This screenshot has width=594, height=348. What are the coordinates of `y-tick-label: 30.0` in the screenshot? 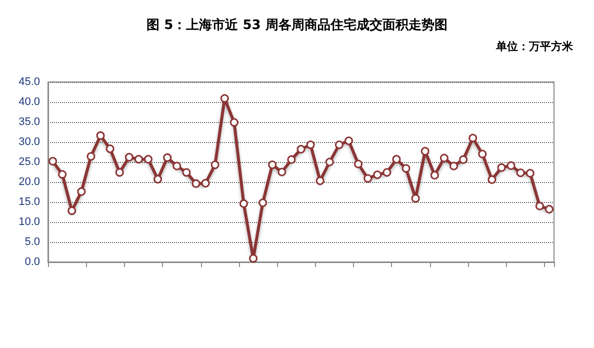 It's located at (29, 142).